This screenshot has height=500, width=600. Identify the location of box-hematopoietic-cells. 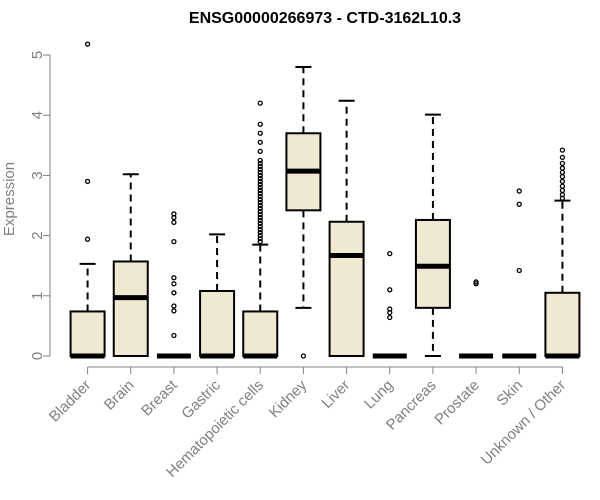
(260, 229).